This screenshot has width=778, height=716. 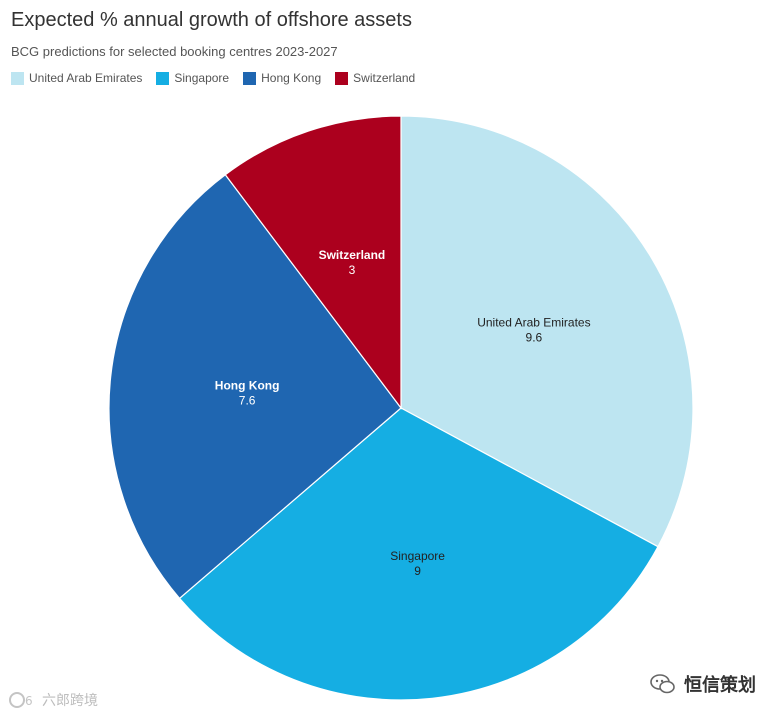 What do you see at coordinates (70, 700) in the screenshot?
I see `watermark-left-text: 六郎跨境` at bounding box center [70, 700].